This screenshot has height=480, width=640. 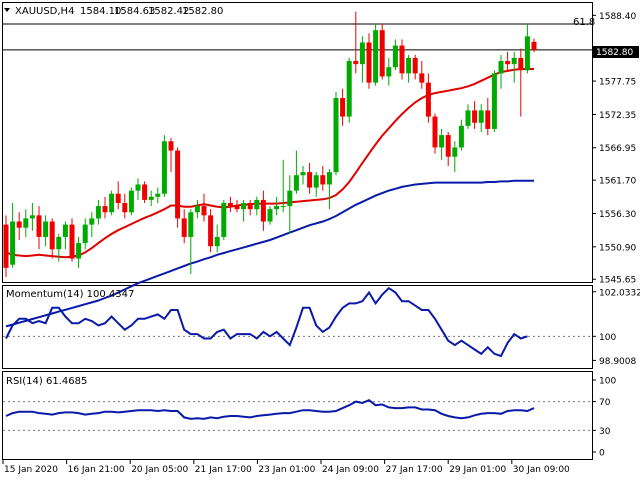 I want to click on rsi-line, so click(x=270, y=409).